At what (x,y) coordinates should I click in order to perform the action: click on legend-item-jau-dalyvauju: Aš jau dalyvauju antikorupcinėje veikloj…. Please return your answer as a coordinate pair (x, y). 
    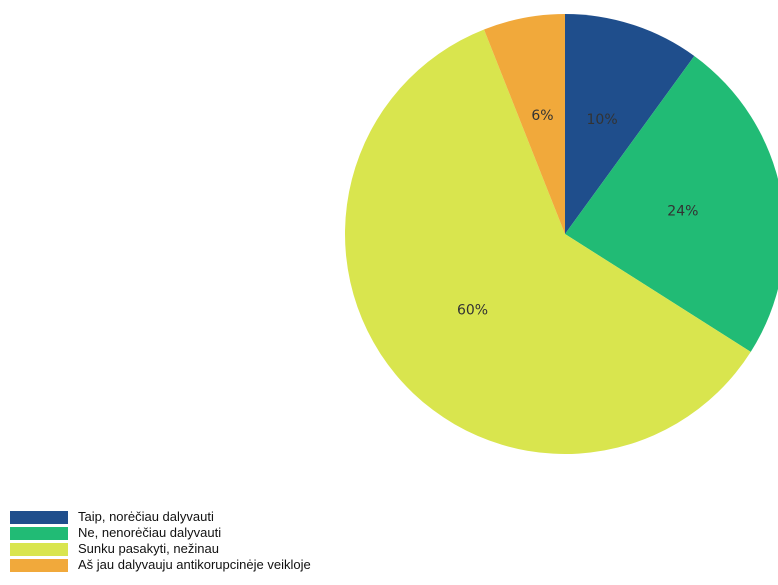
    Looking at the image, I should click on (160, 565).